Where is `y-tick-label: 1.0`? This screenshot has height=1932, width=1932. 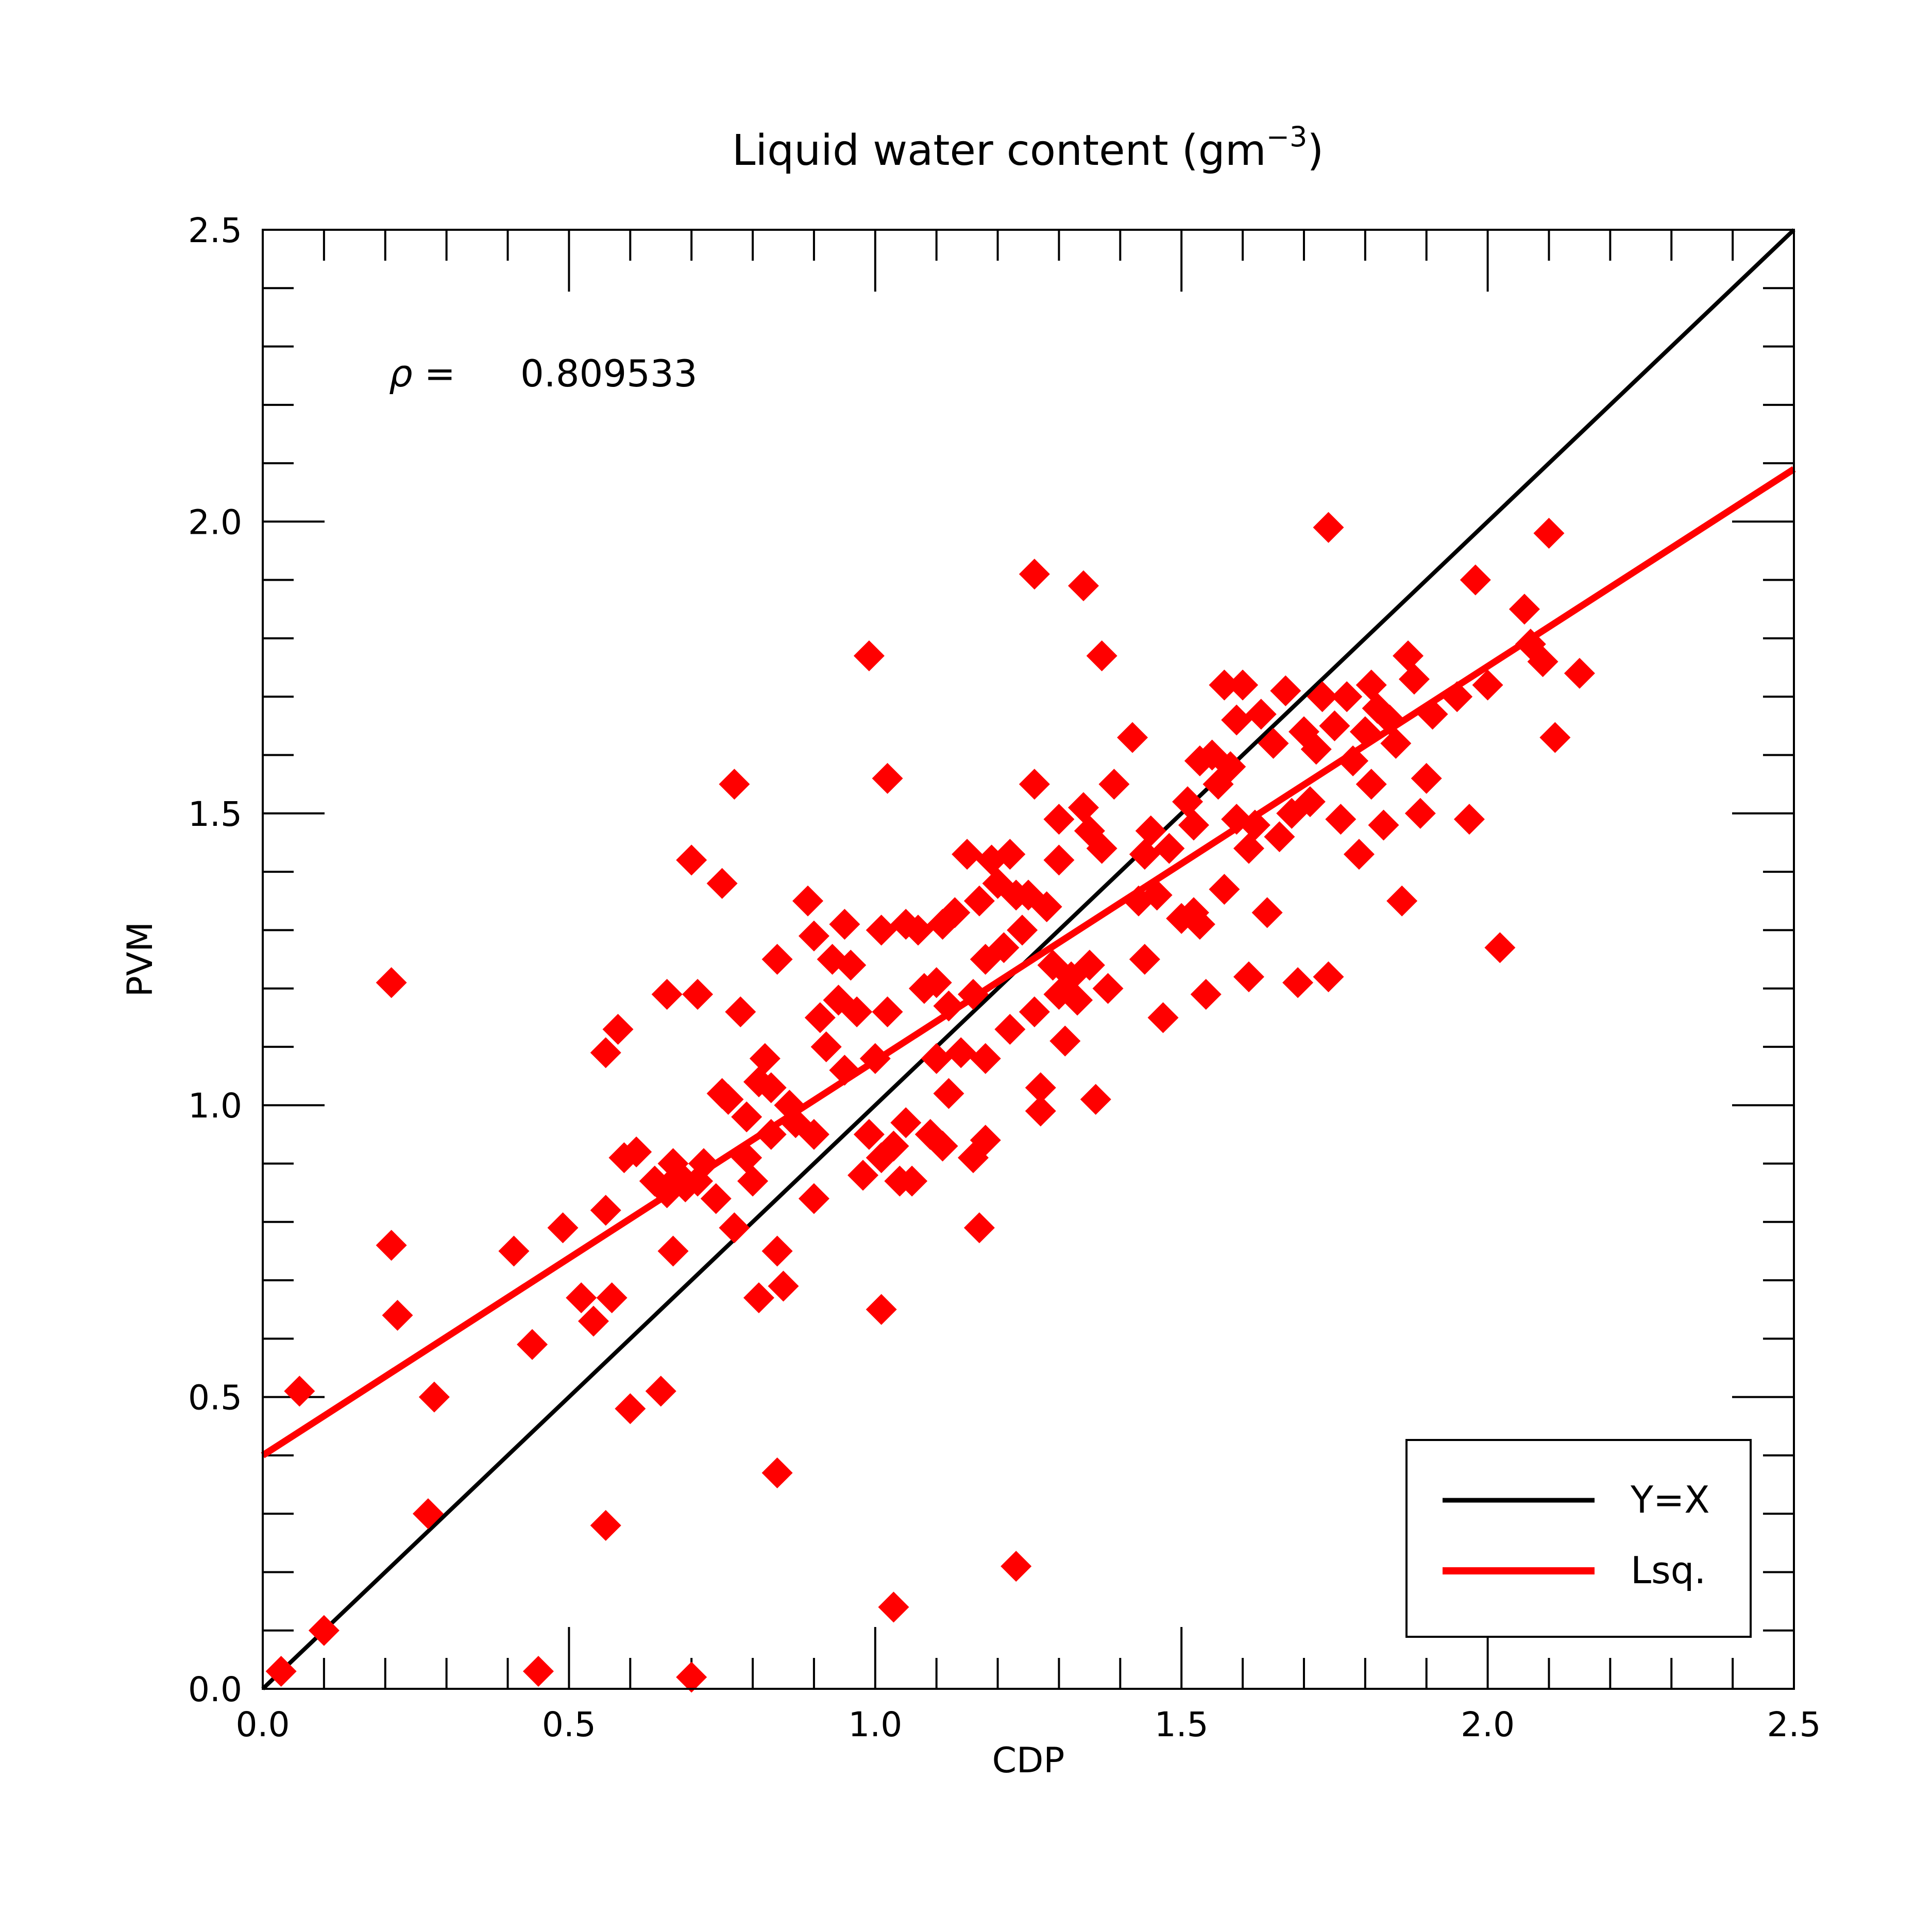 y-tick-label: 1.0 is located at coordinates (215, 1106).